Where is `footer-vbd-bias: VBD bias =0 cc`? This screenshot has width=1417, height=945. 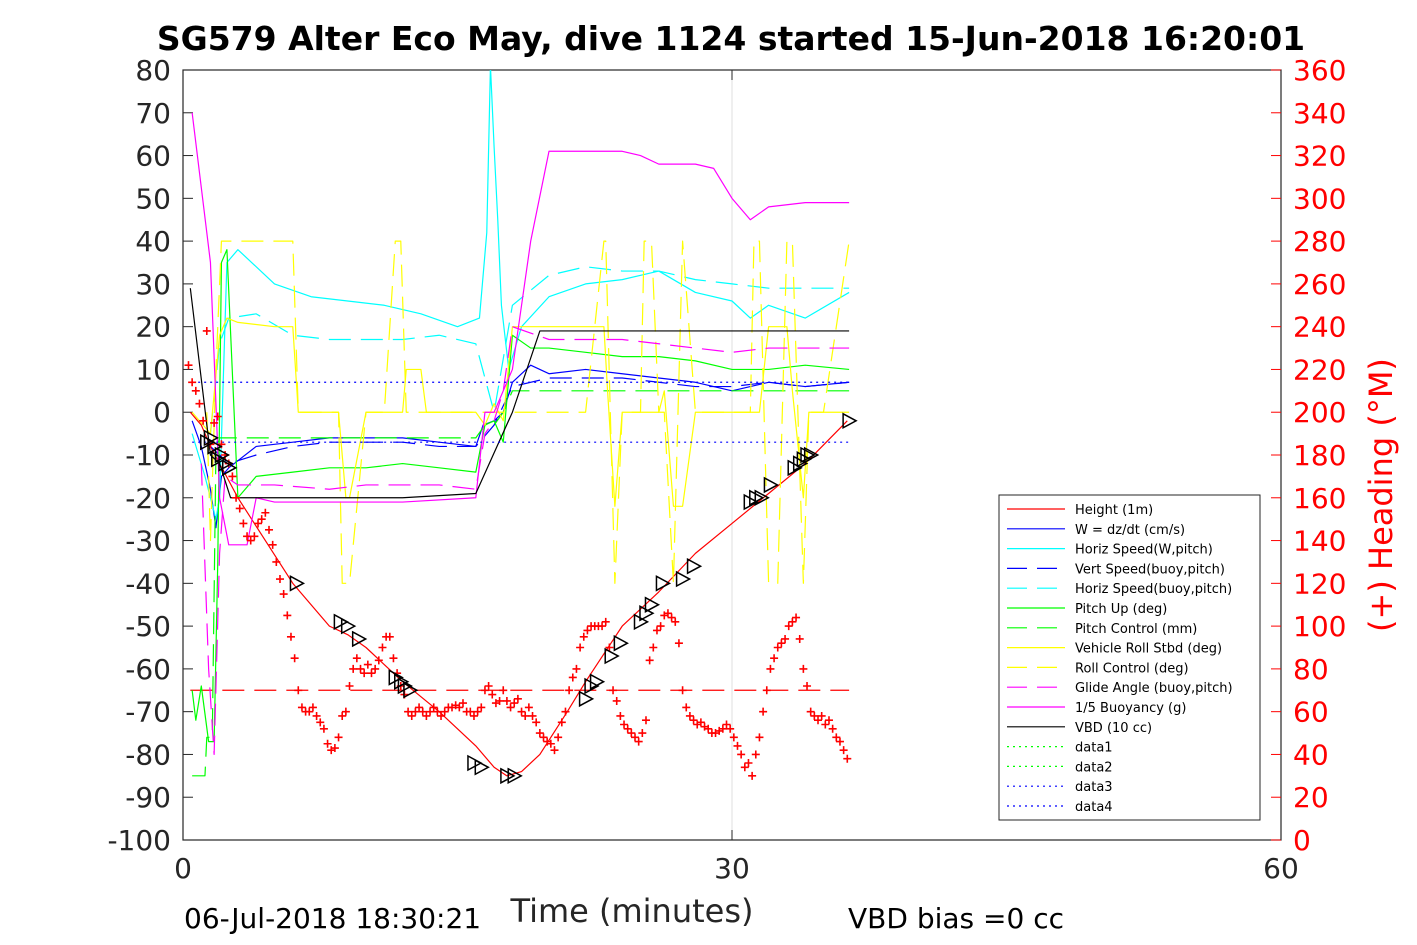 footer-vbd-bias: VBD bias =0 cc is located at coordinates (956, 918).